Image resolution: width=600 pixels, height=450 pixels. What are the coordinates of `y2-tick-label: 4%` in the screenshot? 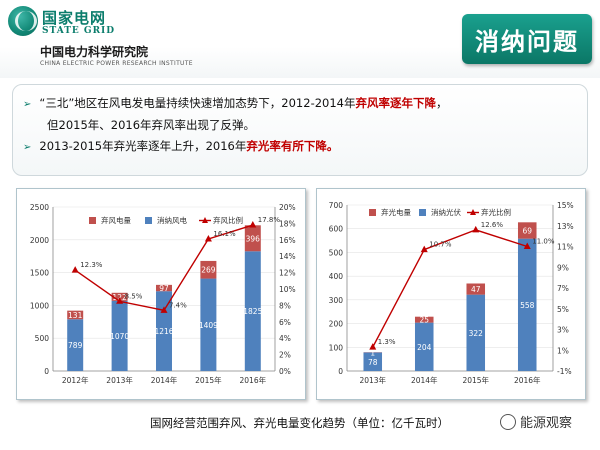 It's located at (285, 338).